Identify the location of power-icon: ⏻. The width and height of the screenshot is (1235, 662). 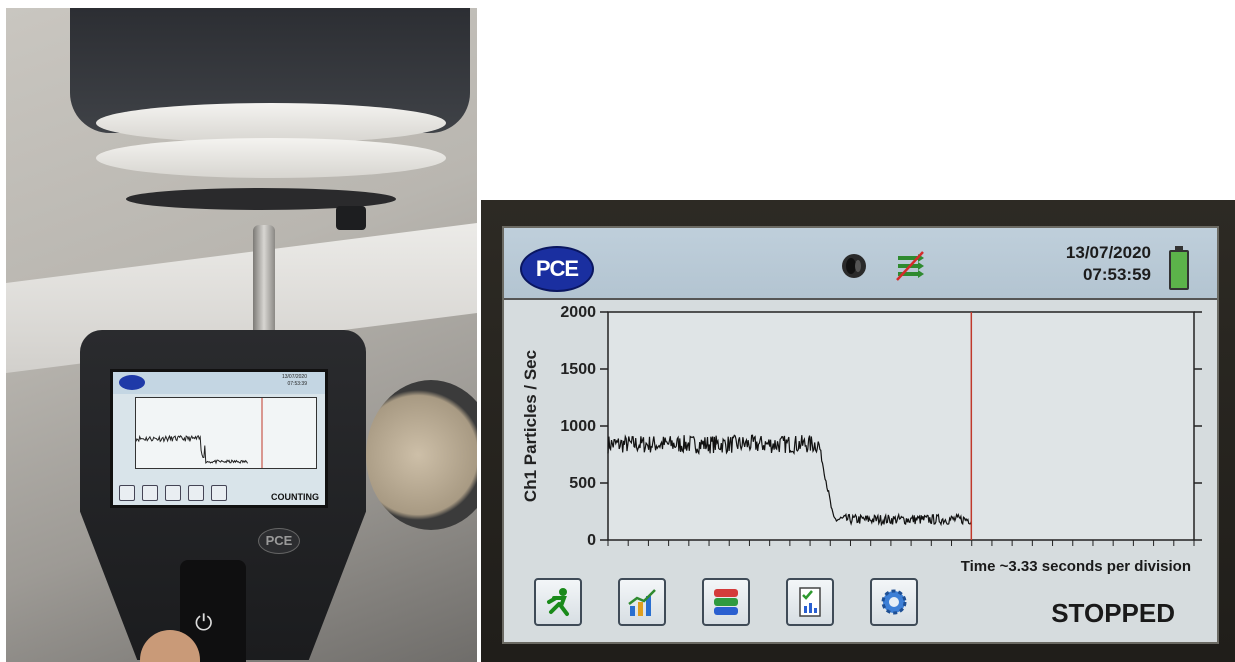
(204, 622).